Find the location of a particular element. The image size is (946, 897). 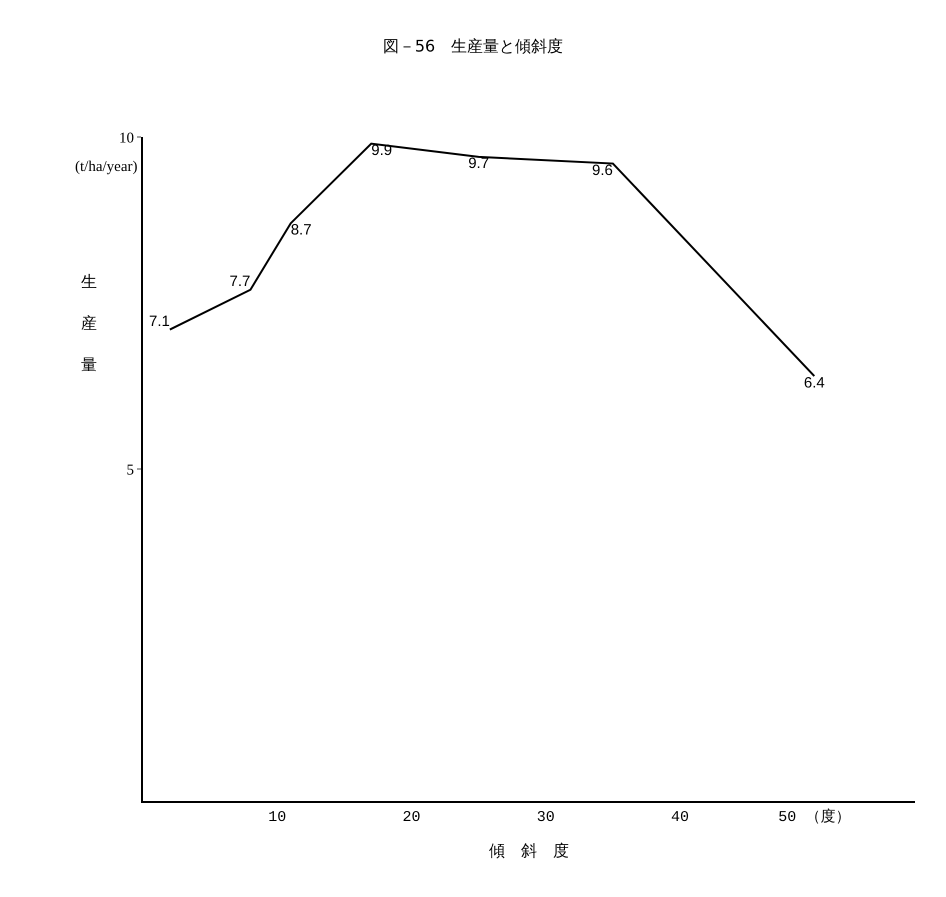

chart-title: 図－56 生産量と傾斜度 is located at coordinates (473, 46).